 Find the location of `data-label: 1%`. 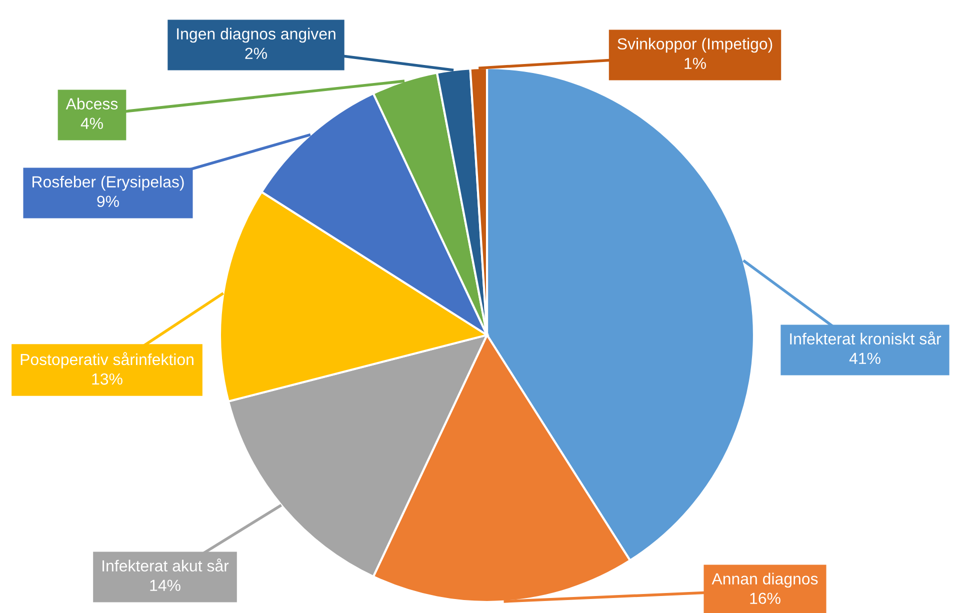

data-label: 1% is located at coordinates (695, 63).